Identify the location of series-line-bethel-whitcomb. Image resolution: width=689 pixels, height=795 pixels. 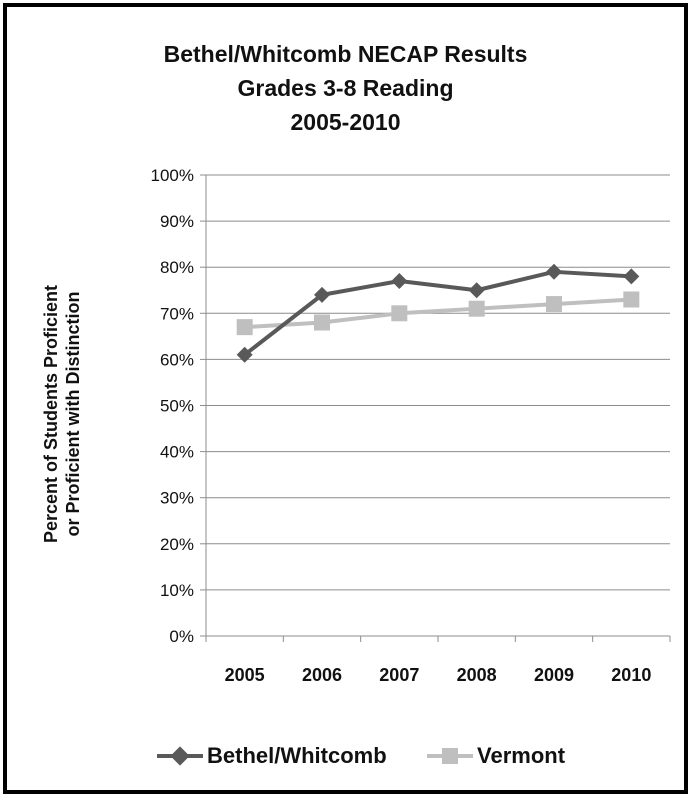
(437, 313).